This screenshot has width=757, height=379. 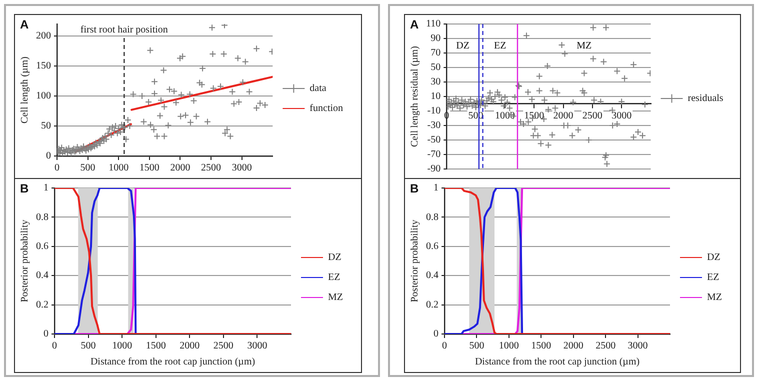 I want to click on y-tick-label: 110, so click(x=433, y=24).